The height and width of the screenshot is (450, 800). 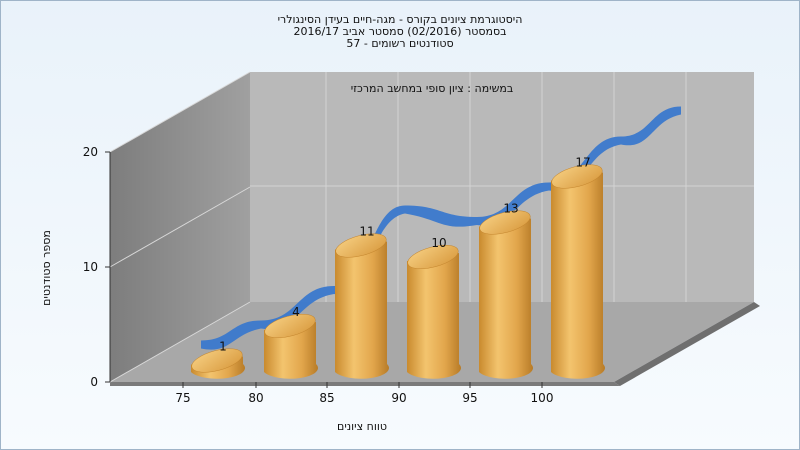 I want to click on chart-title-line-3: סטודנטים רשומים - 57, so click(x=400, y=43).